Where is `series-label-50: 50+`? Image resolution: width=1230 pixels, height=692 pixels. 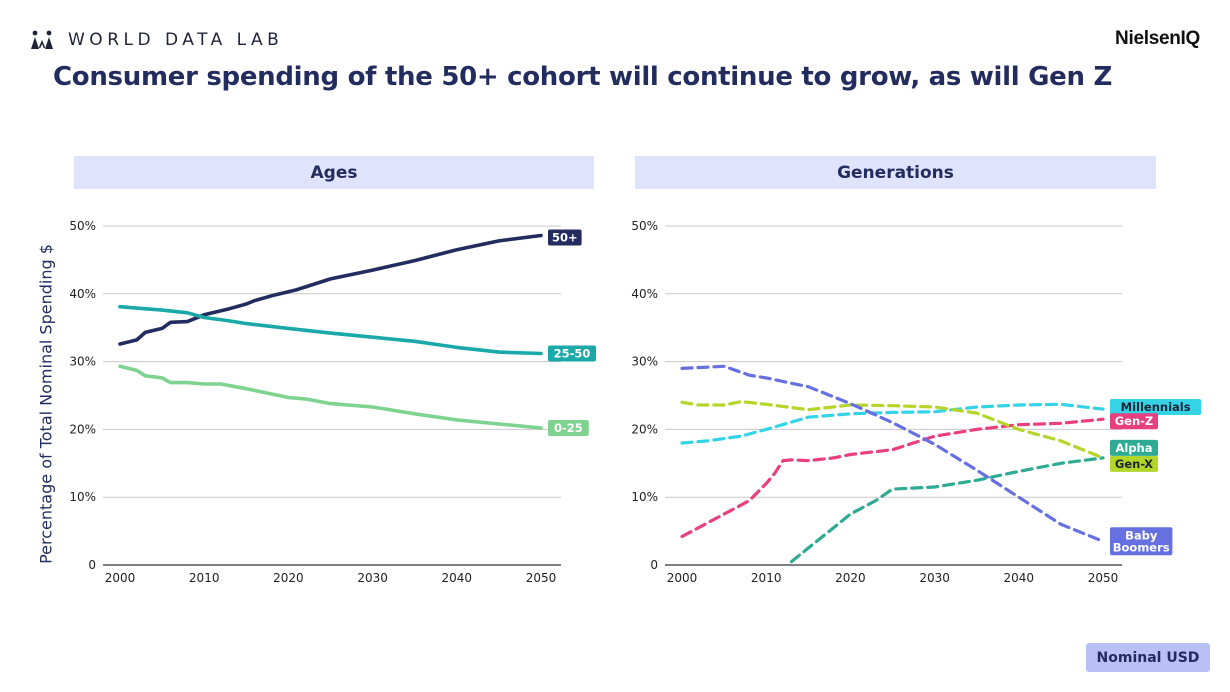
series-label-50: 50+ is located at coordinates (565, 237).